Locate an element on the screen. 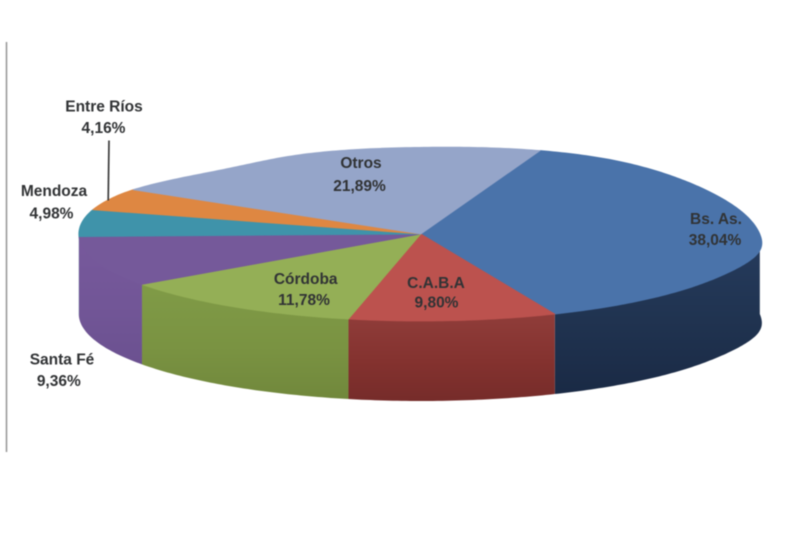 The image size is (800, 538). svg-text: 38,04% is located at coordinates (715, 240).